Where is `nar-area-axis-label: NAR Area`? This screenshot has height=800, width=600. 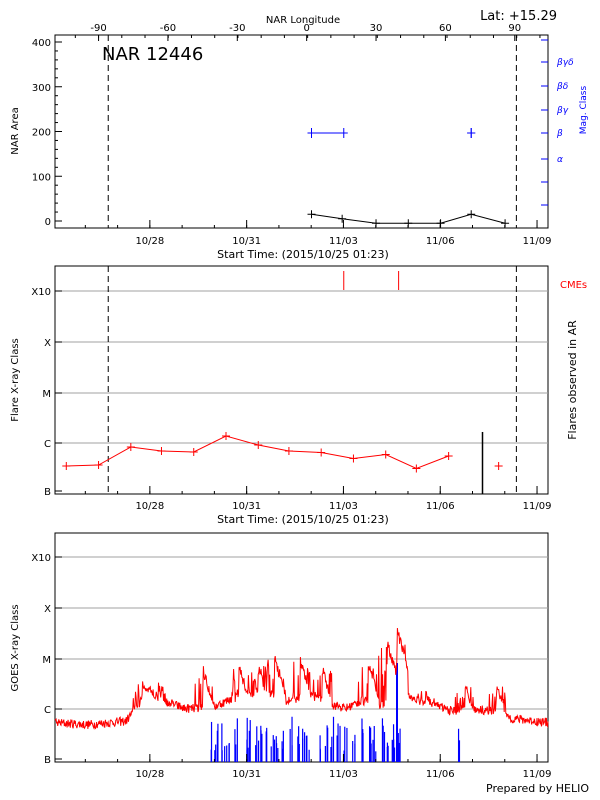
nar-area-axis-label: NAR Area is located at coordinates (15, 130).